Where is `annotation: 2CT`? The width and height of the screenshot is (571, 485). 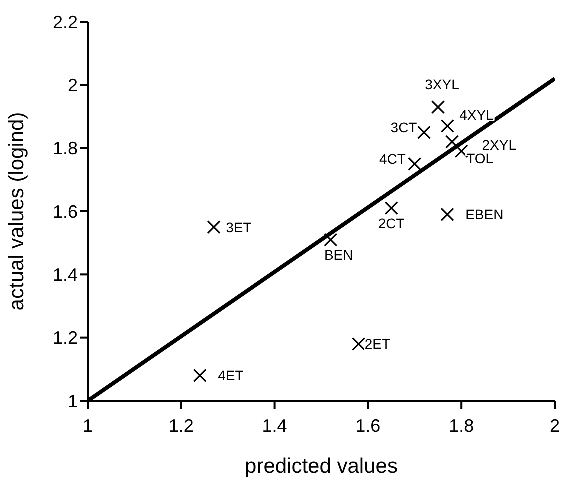 annotation: 2CT is located at coordinates (392, 223).